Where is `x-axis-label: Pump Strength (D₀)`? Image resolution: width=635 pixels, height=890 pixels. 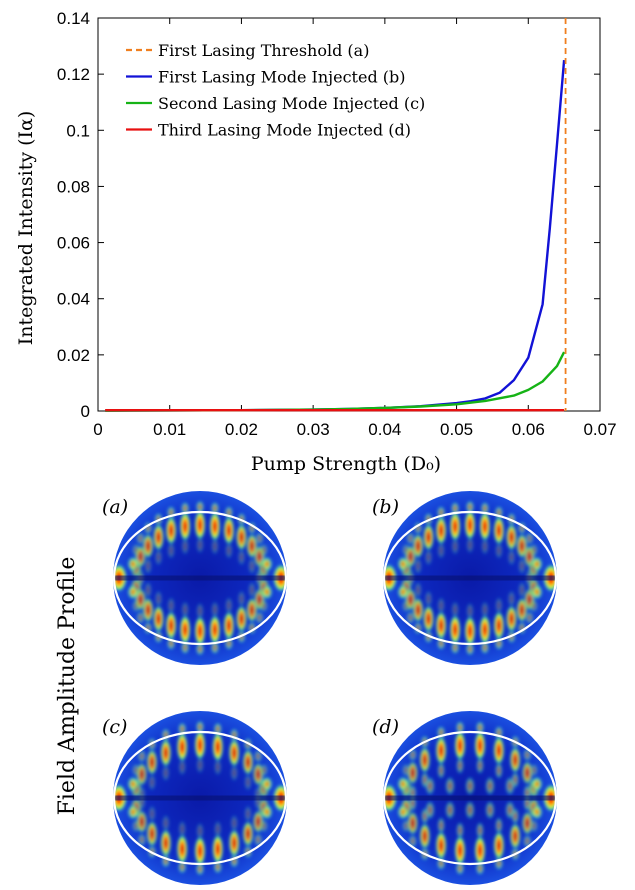
x-axis-label: Pump Strength (D₀) is located at coordinates (346, 464).